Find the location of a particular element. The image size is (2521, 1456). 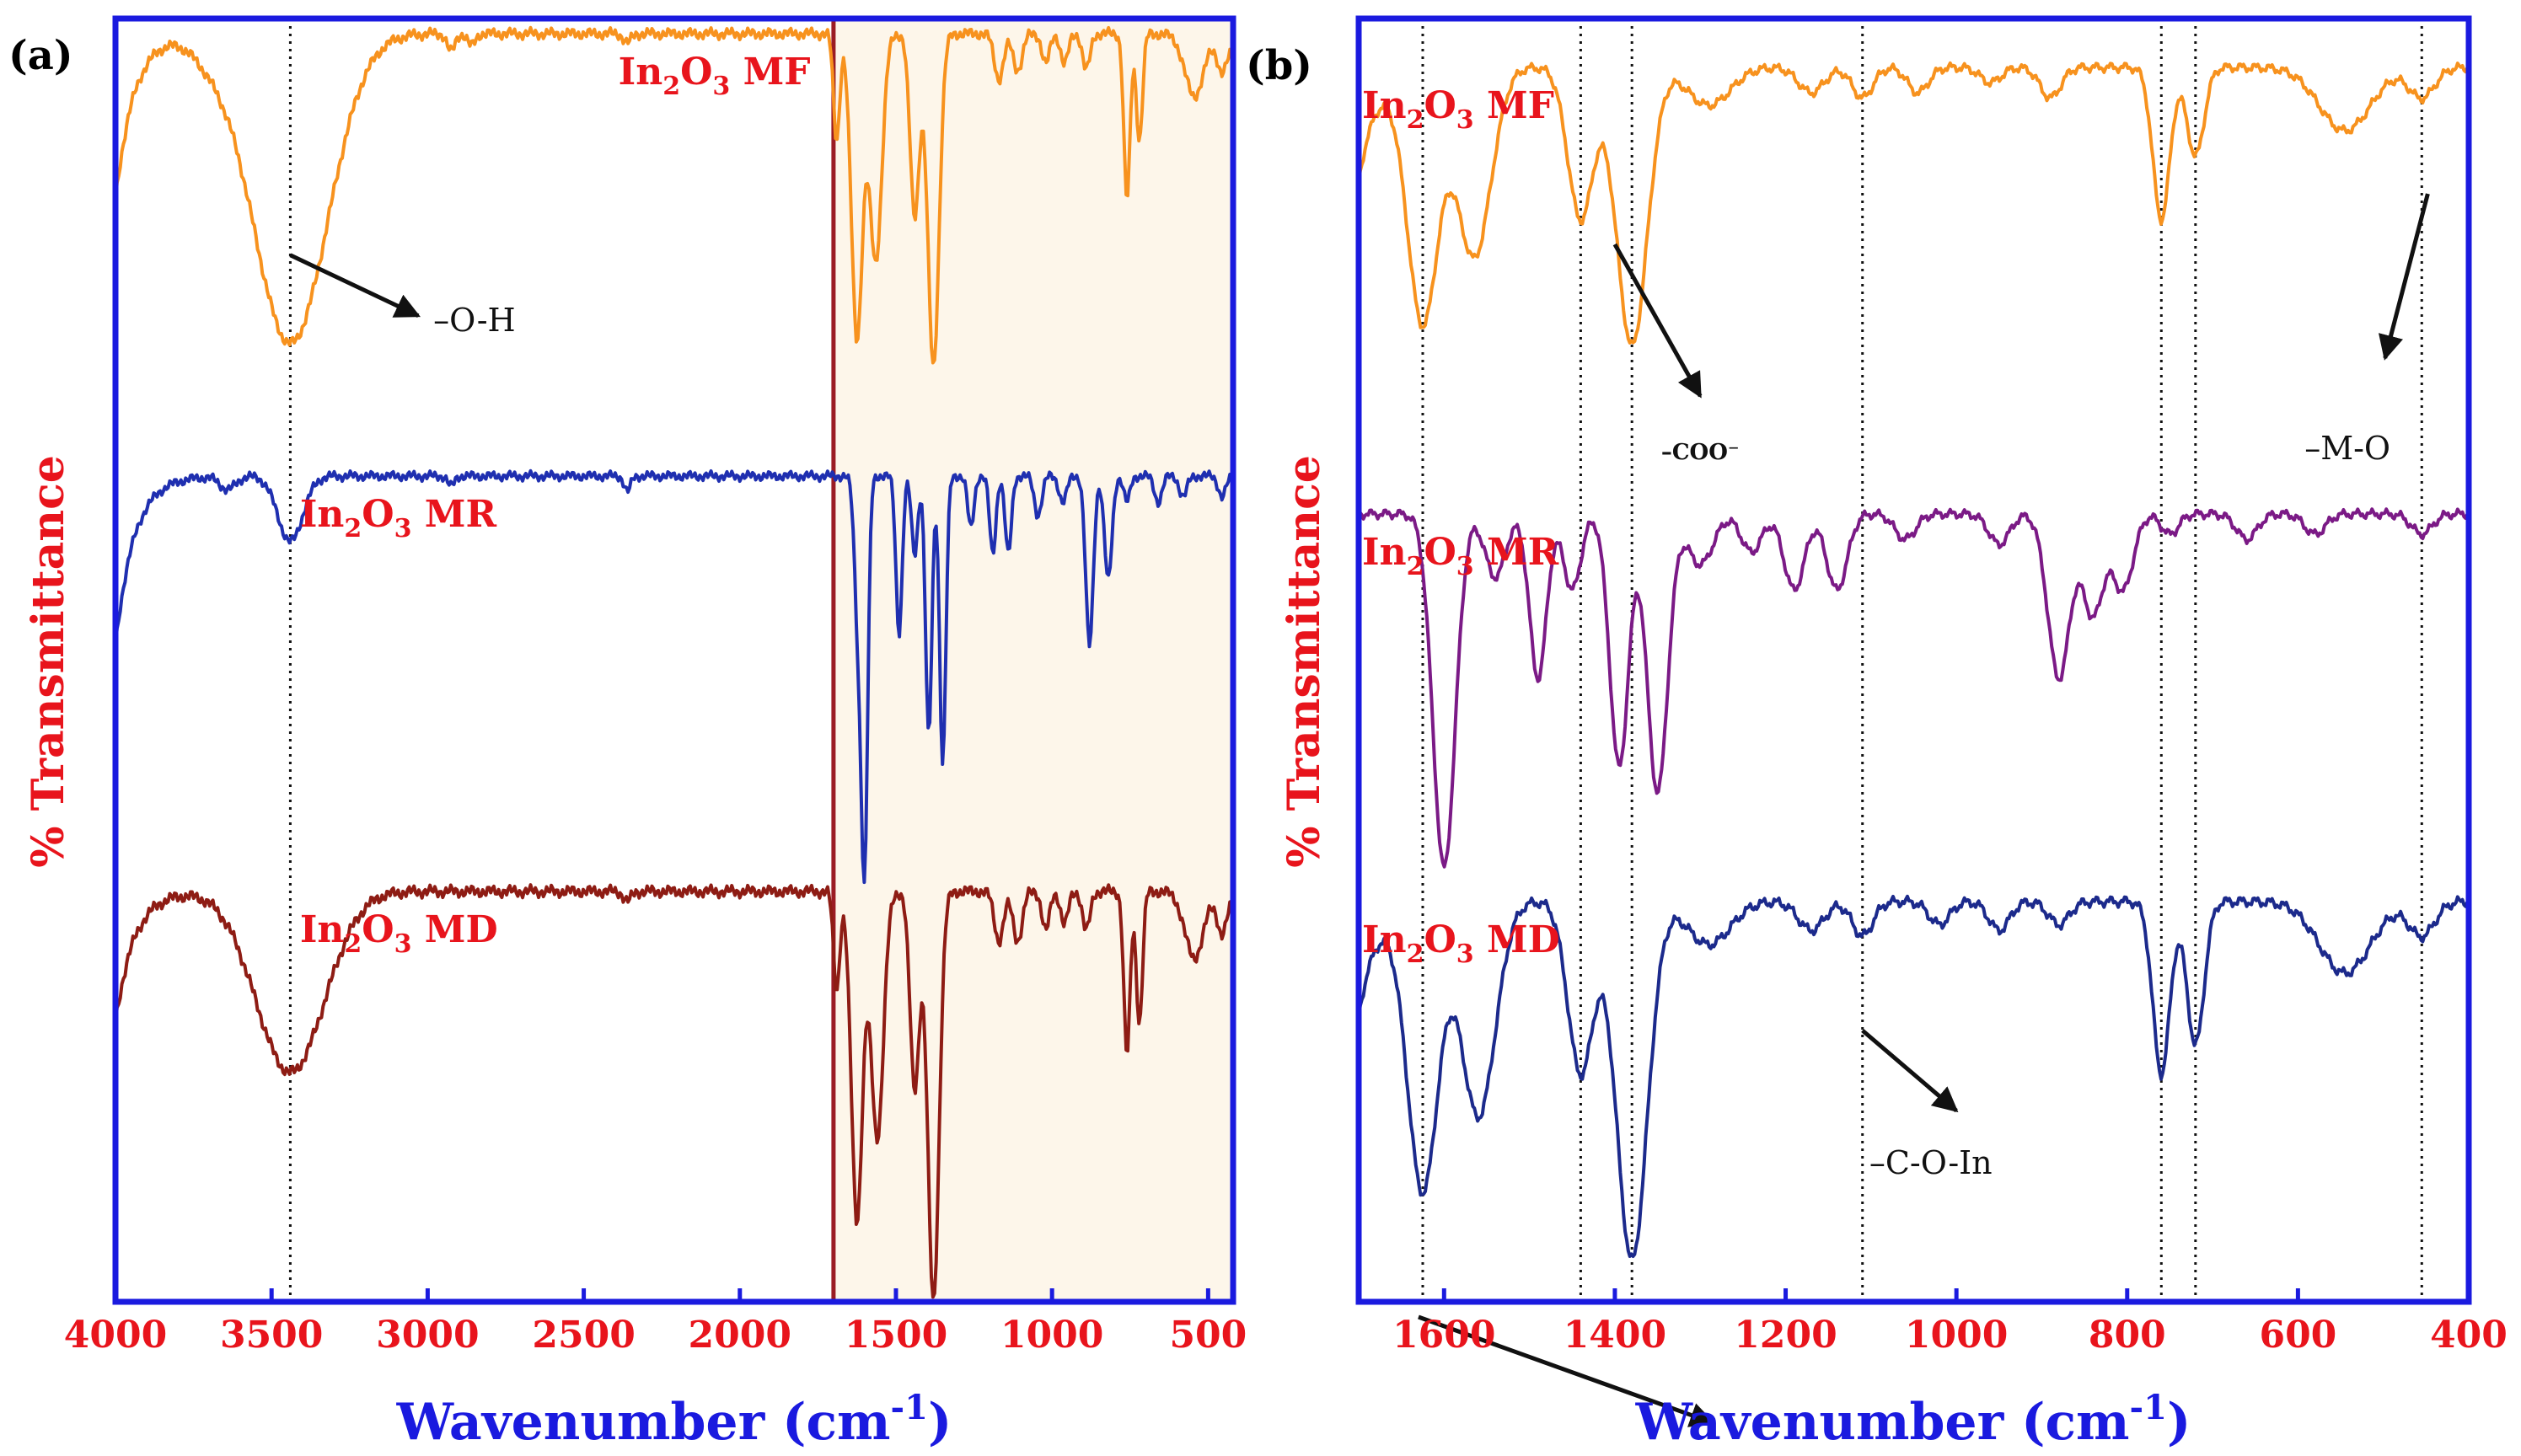

x-tick-label: 1200 is located at coordinates (1786, 1335).